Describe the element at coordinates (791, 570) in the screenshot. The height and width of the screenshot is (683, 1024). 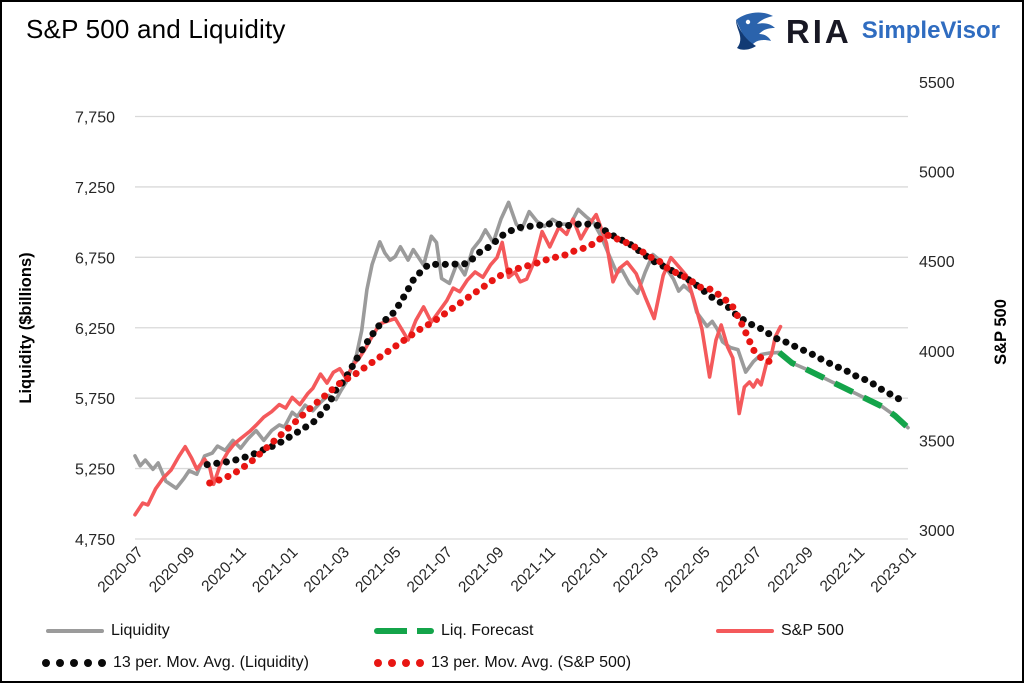
I see `x-tick-label: 2022-09` at that location.